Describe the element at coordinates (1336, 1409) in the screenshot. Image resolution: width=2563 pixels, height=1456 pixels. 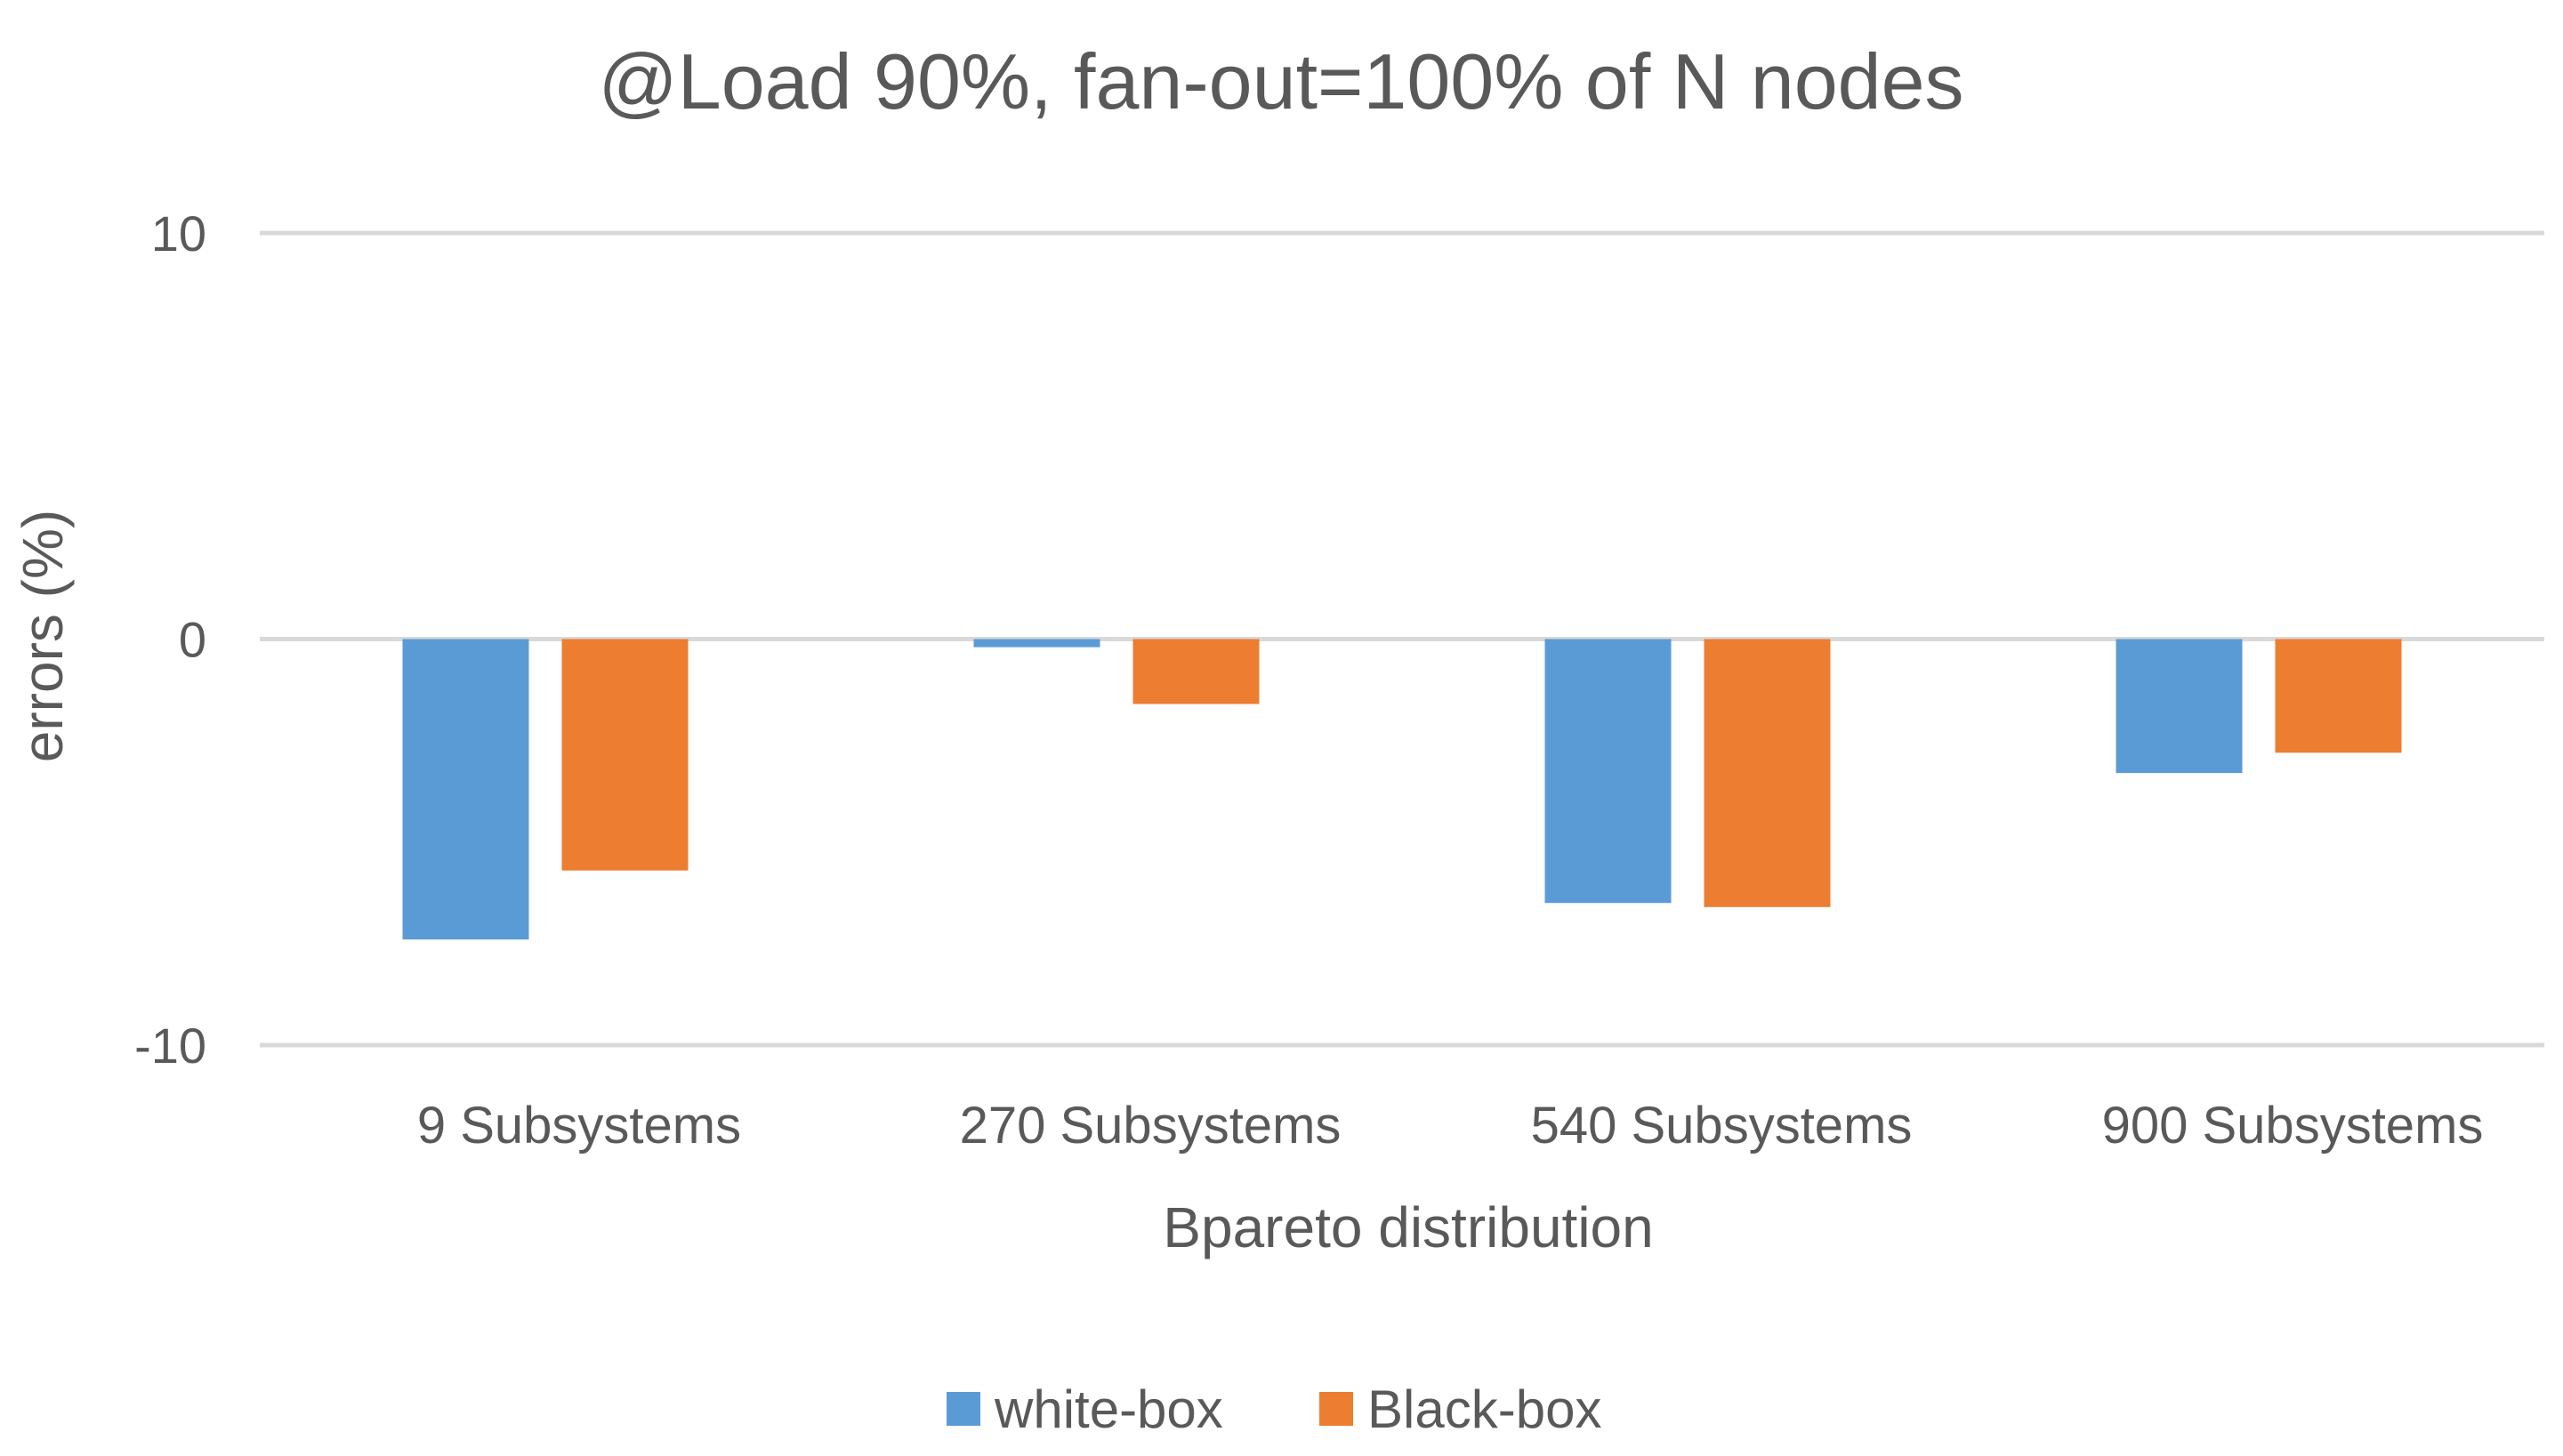
I see `legend-swatch-black-box` at that location.